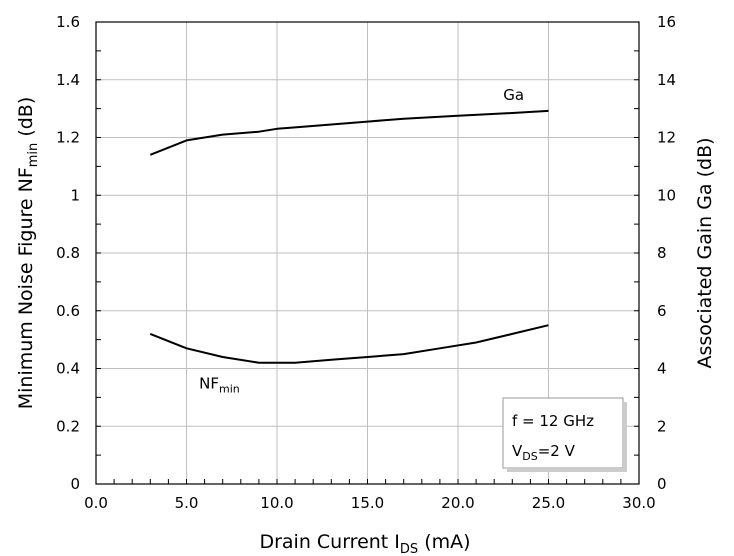 The width and height of the screenshot is (734, 556). I want to click on x-tick-label: 25.0, so click(548, 503).